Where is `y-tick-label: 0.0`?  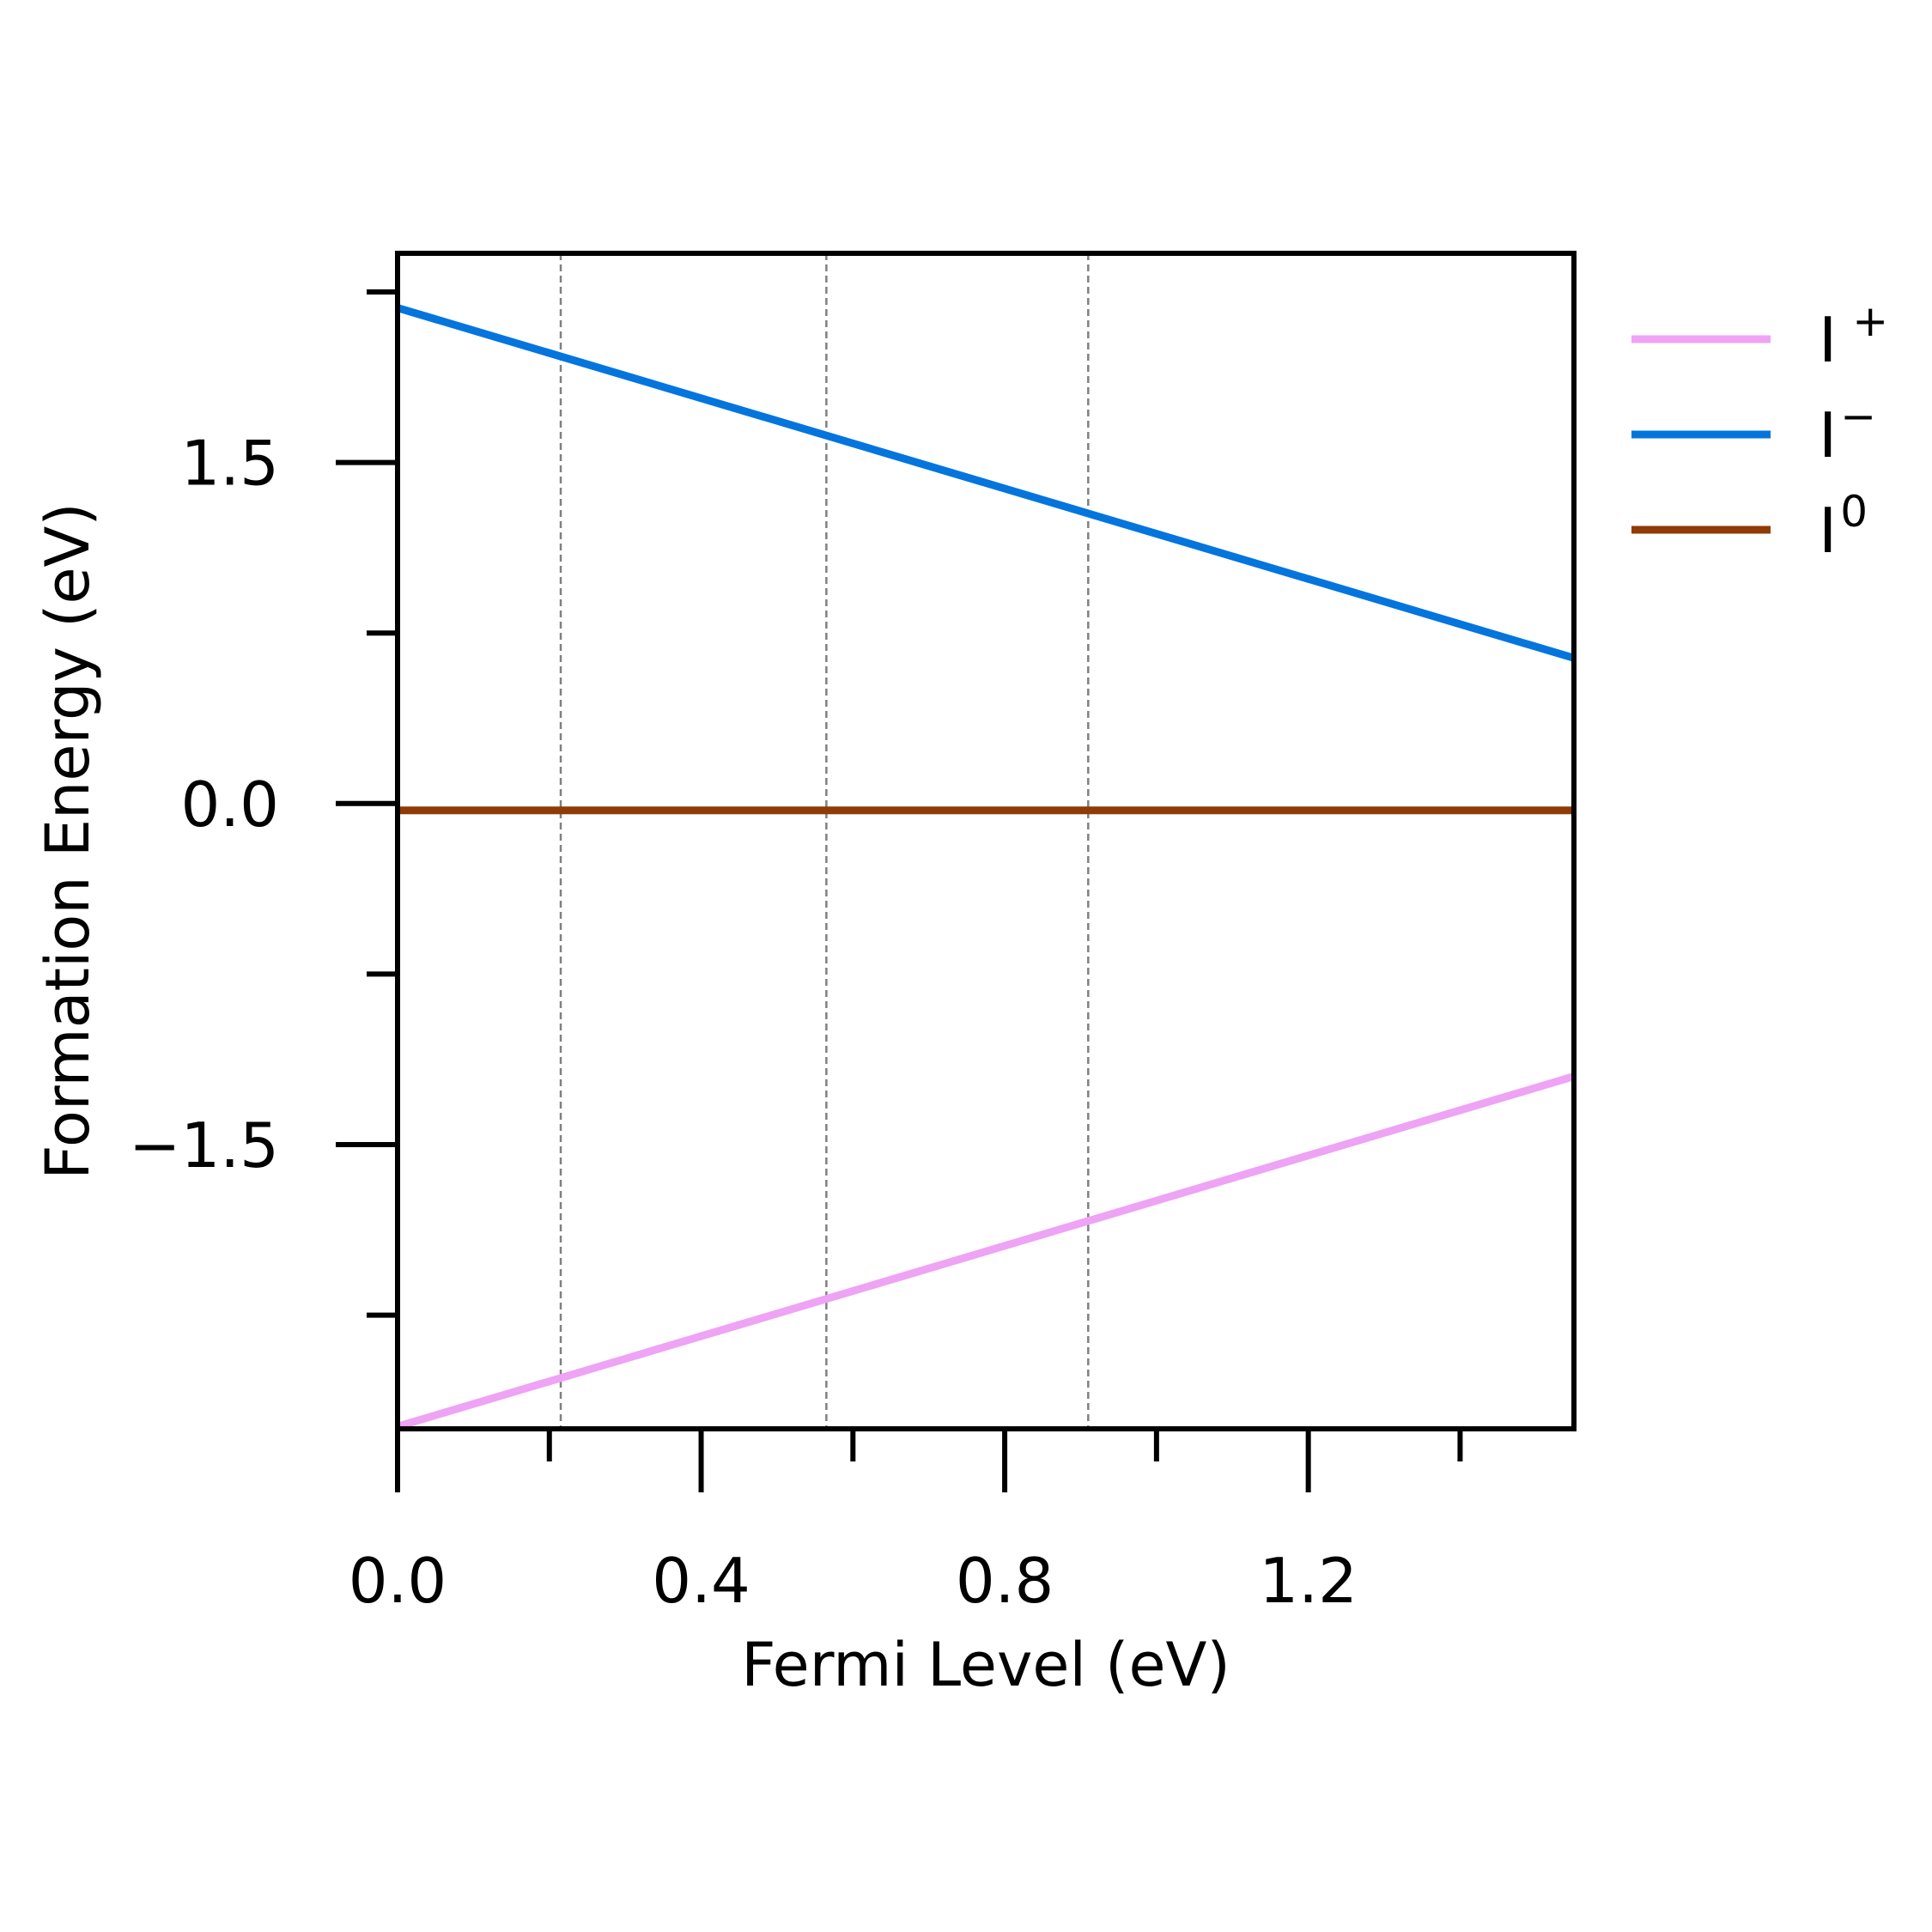 y-tick-label: 0.0 is located at coordinates (229, 805).